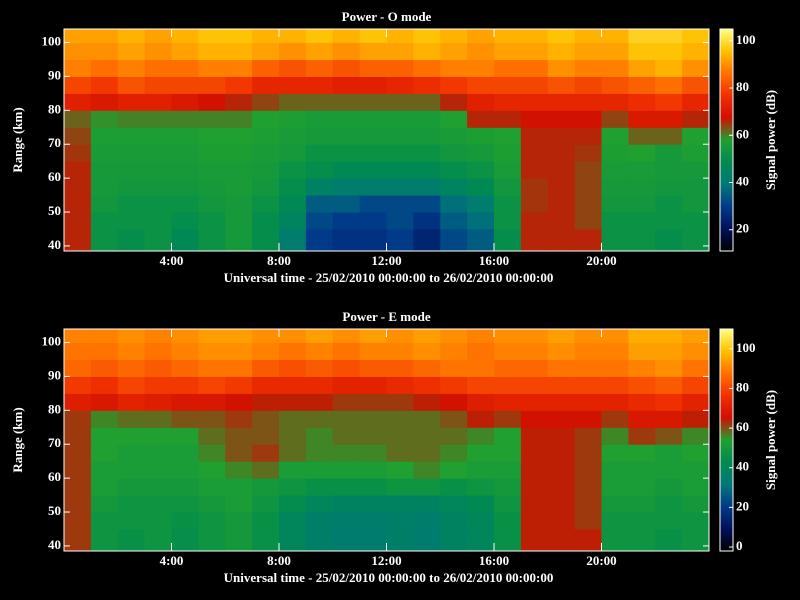 The width and height of the screenshot is (800, 600). I want to click on y-tick-label: 50, so click(54, 510).